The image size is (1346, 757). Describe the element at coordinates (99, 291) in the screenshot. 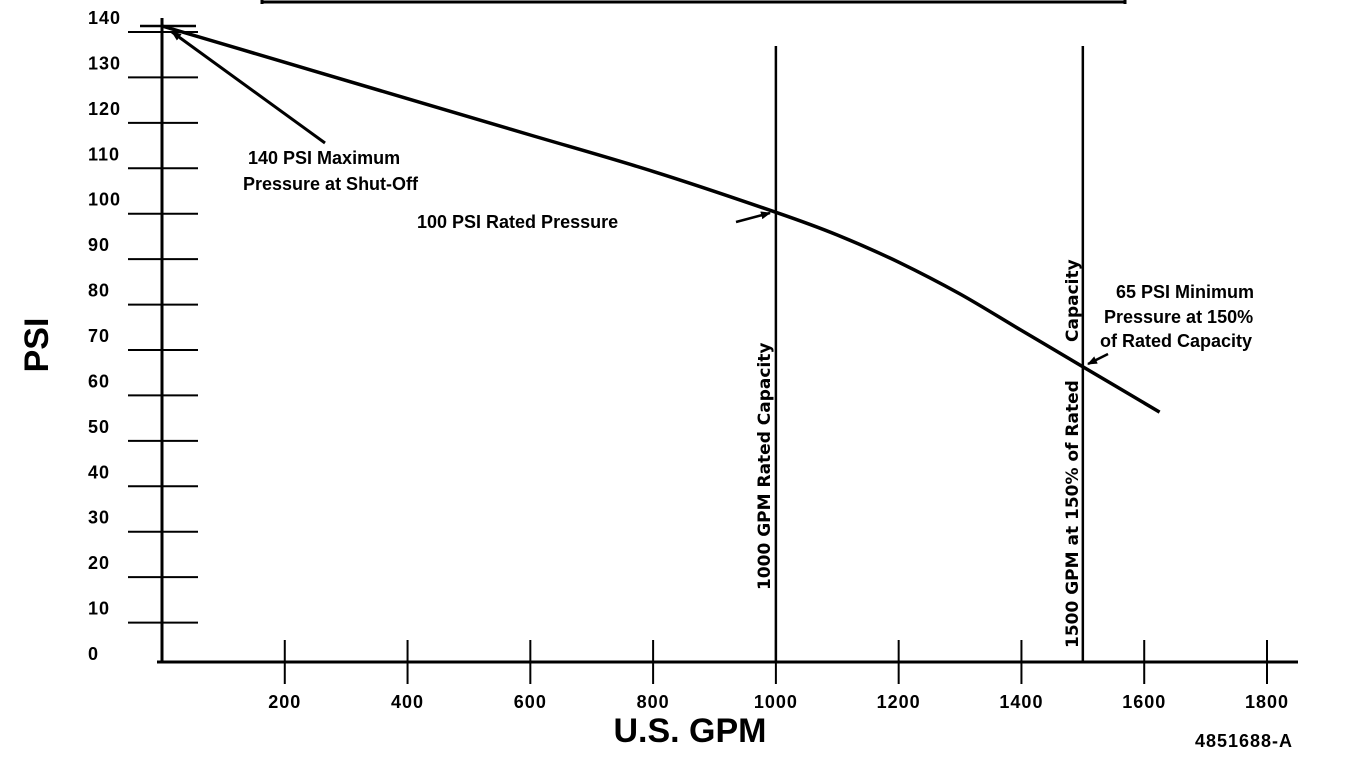

I see `y-tick-label: 80` at that location.